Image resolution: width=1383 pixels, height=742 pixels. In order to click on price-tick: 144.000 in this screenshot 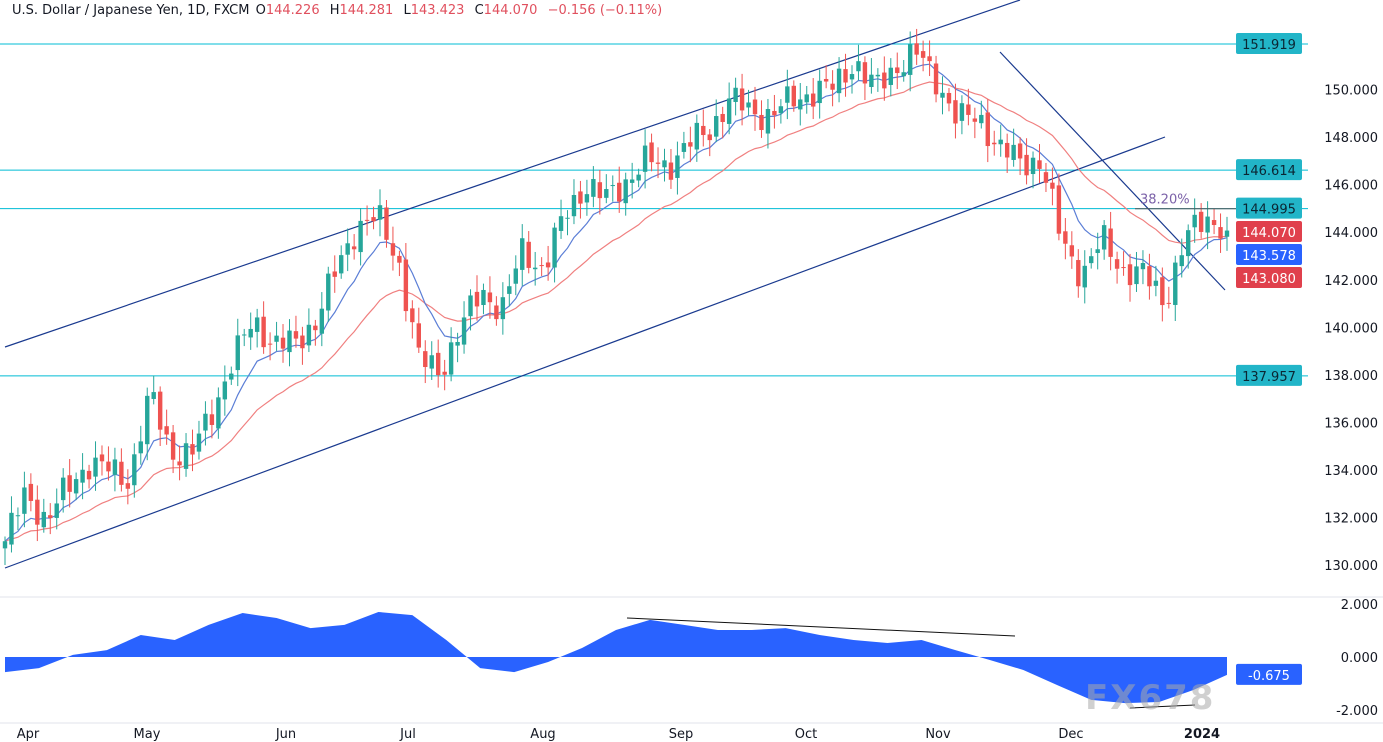, I will do `click(1351, 233)`.